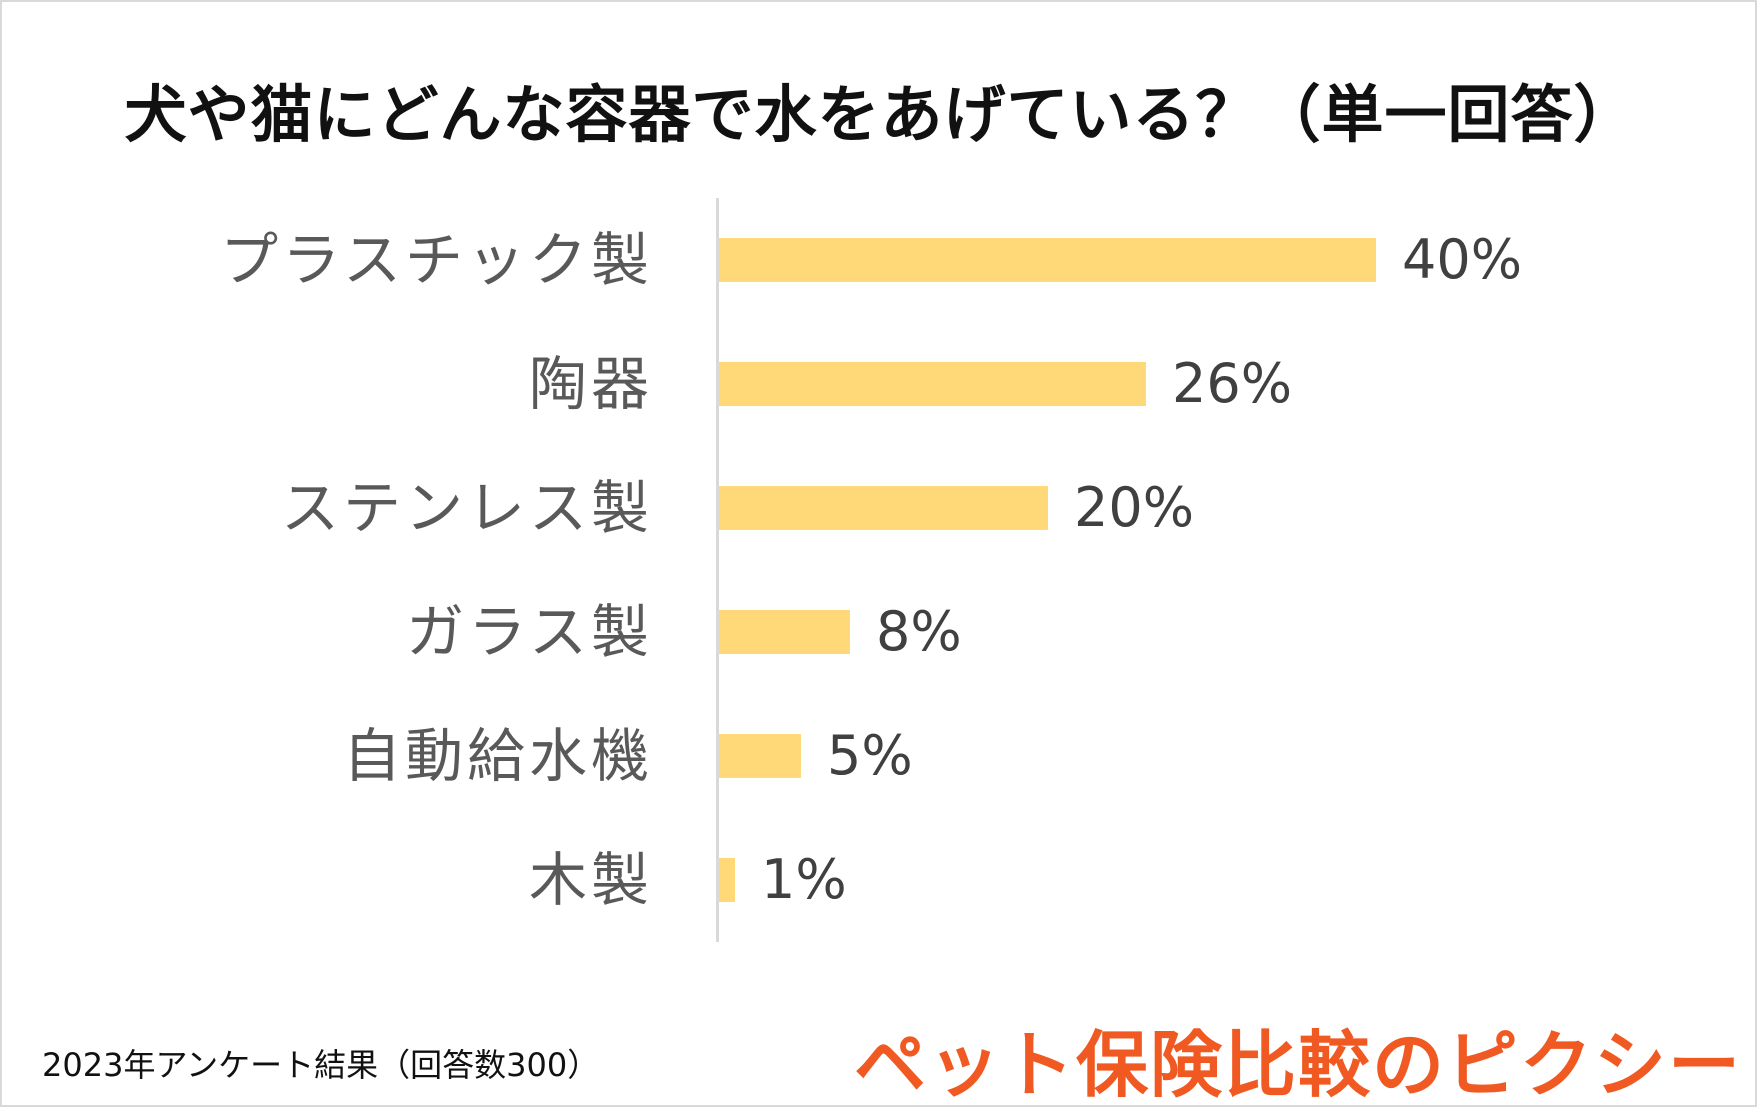 The height and width of the screenshot is (1111, 1757). I want to click on category-label: プラスチック製, so click(436, 260).